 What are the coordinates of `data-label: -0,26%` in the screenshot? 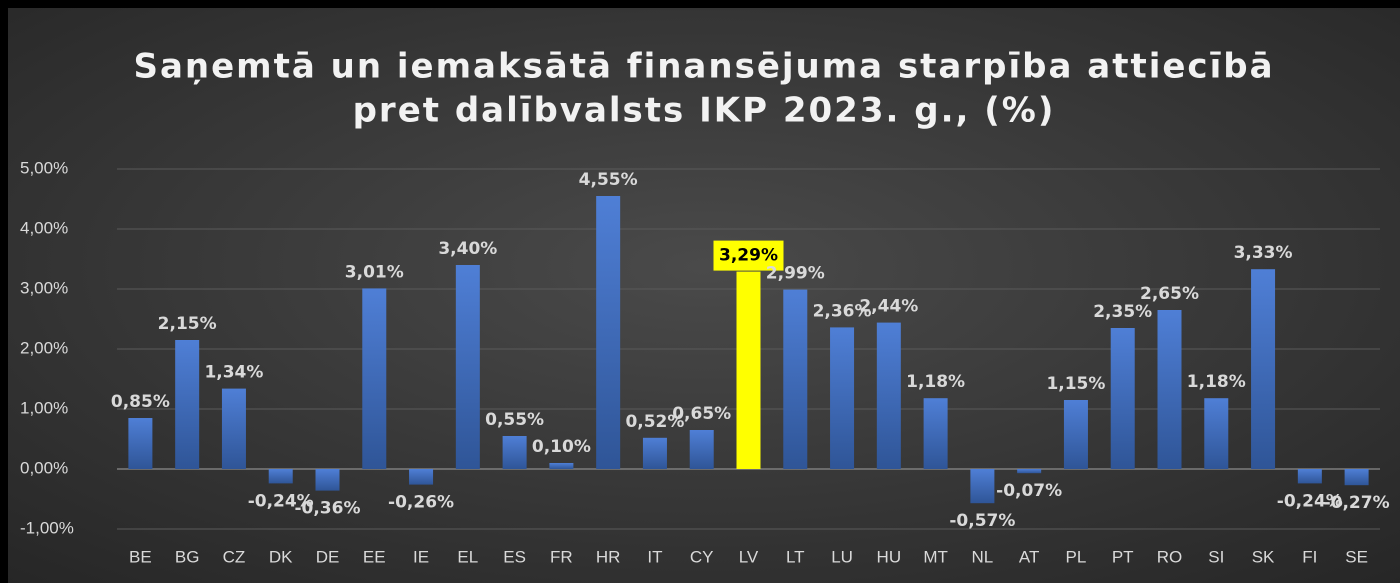 It's located at (421, 503).